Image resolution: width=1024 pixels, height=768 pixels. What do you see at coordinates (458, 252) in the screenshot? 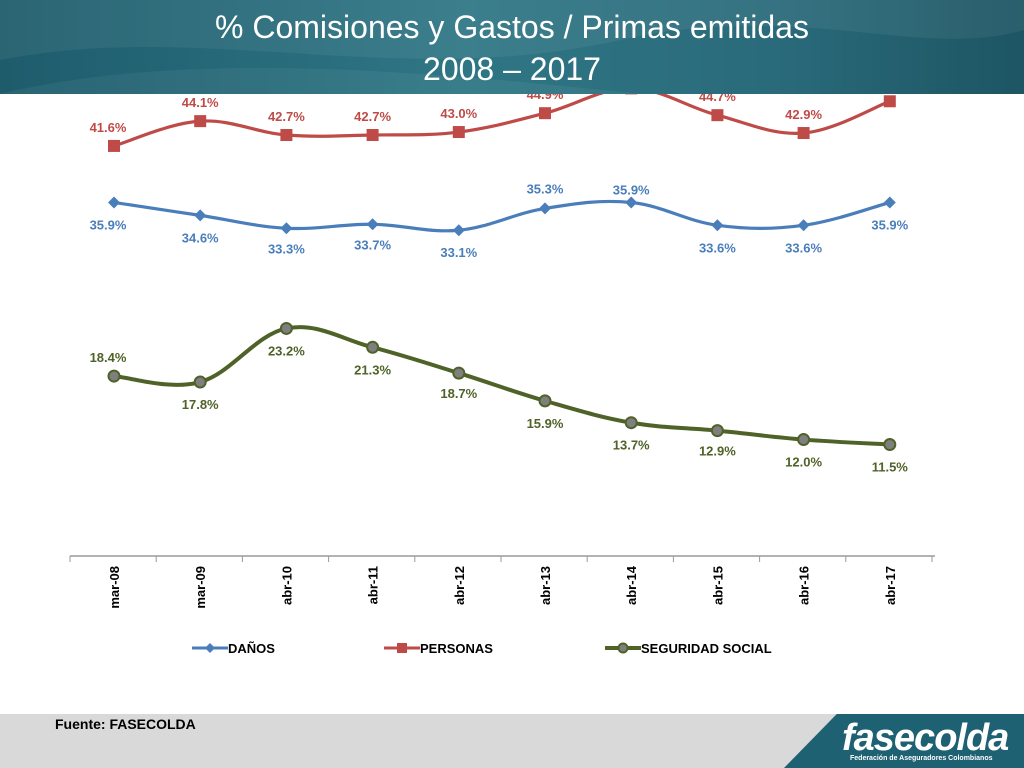
I see `data-label: 33.1%` at bounding box center [458, 252].